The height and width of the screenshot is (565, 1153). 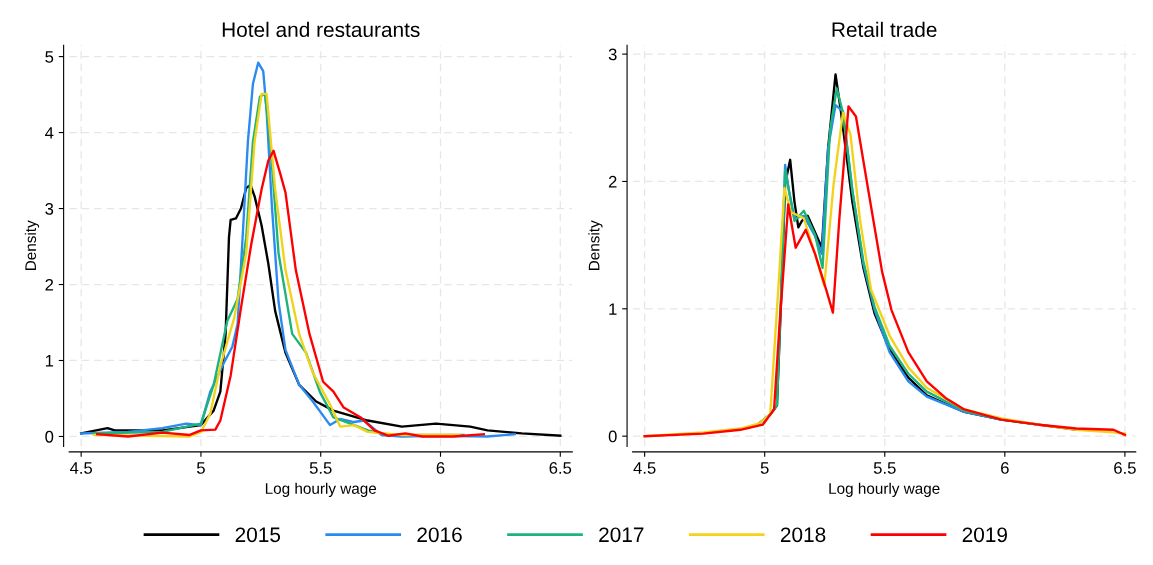 I want to click on legend-label: 2017, so click(x=621, y=535).